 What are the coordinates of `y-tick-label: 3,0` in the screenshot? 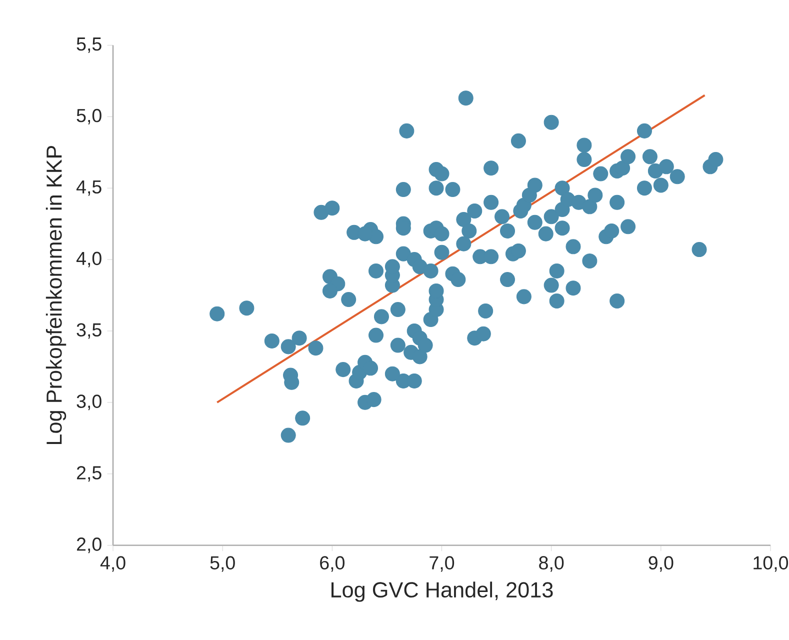 It's located at (89, 402).